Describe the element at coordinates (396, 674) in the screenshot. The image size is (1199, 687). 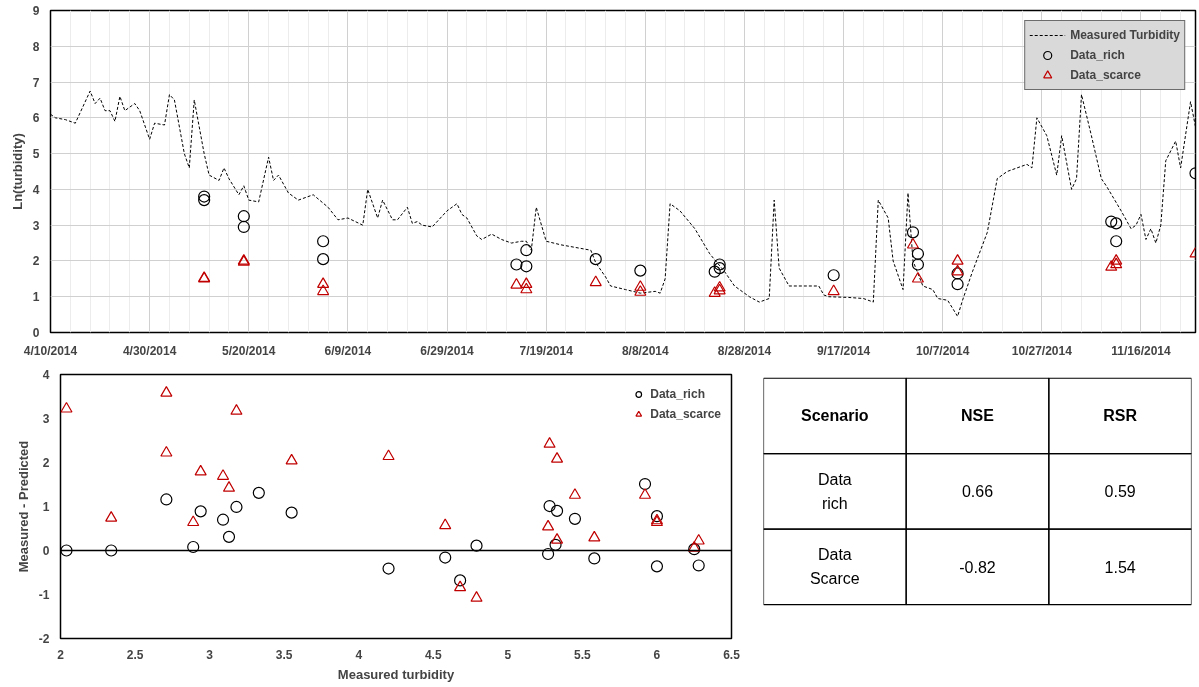
I see `x-axis-title: Measured turbidity` at that location.